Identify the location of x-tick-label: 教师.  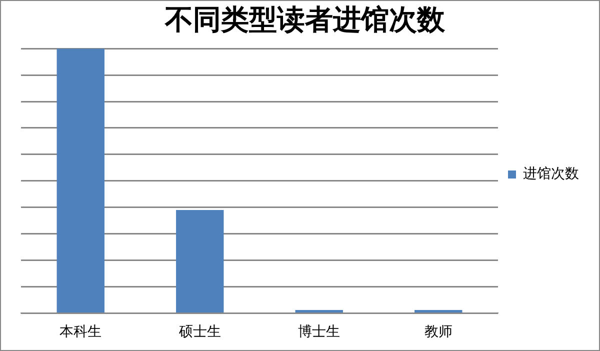
(438, 332).